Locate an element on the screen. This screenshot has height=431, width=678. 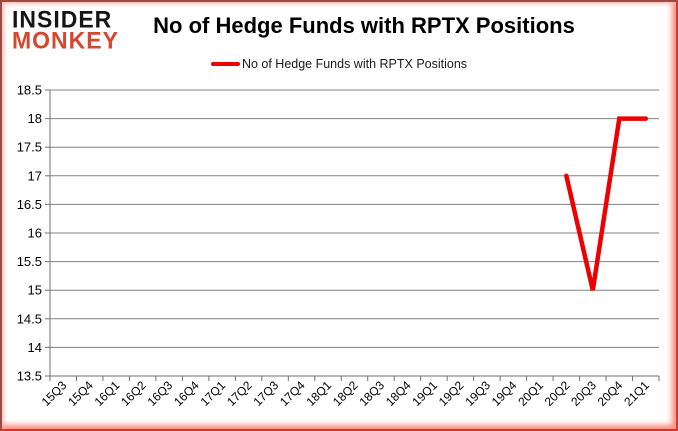
y-tick-label: 14 is located at coordinates (35, 347).